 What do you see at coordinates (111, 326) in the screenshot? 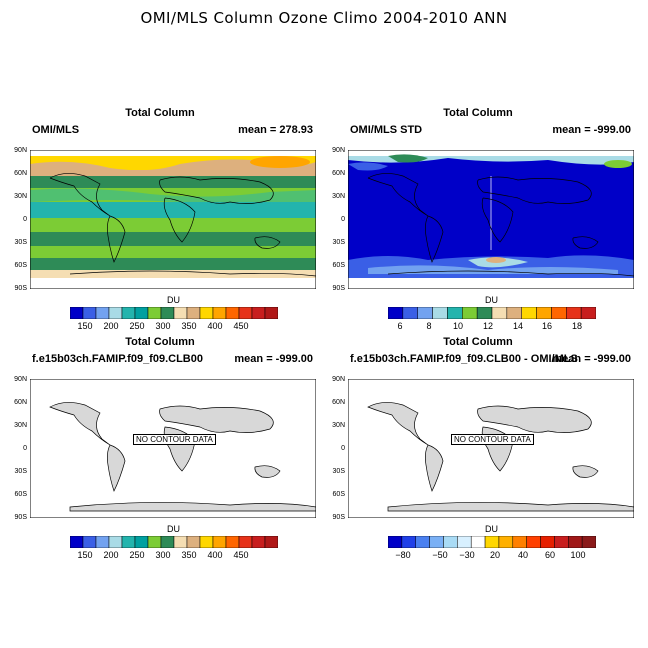
I see `colorbar-tick: 200` at bounding box center [111, 326].